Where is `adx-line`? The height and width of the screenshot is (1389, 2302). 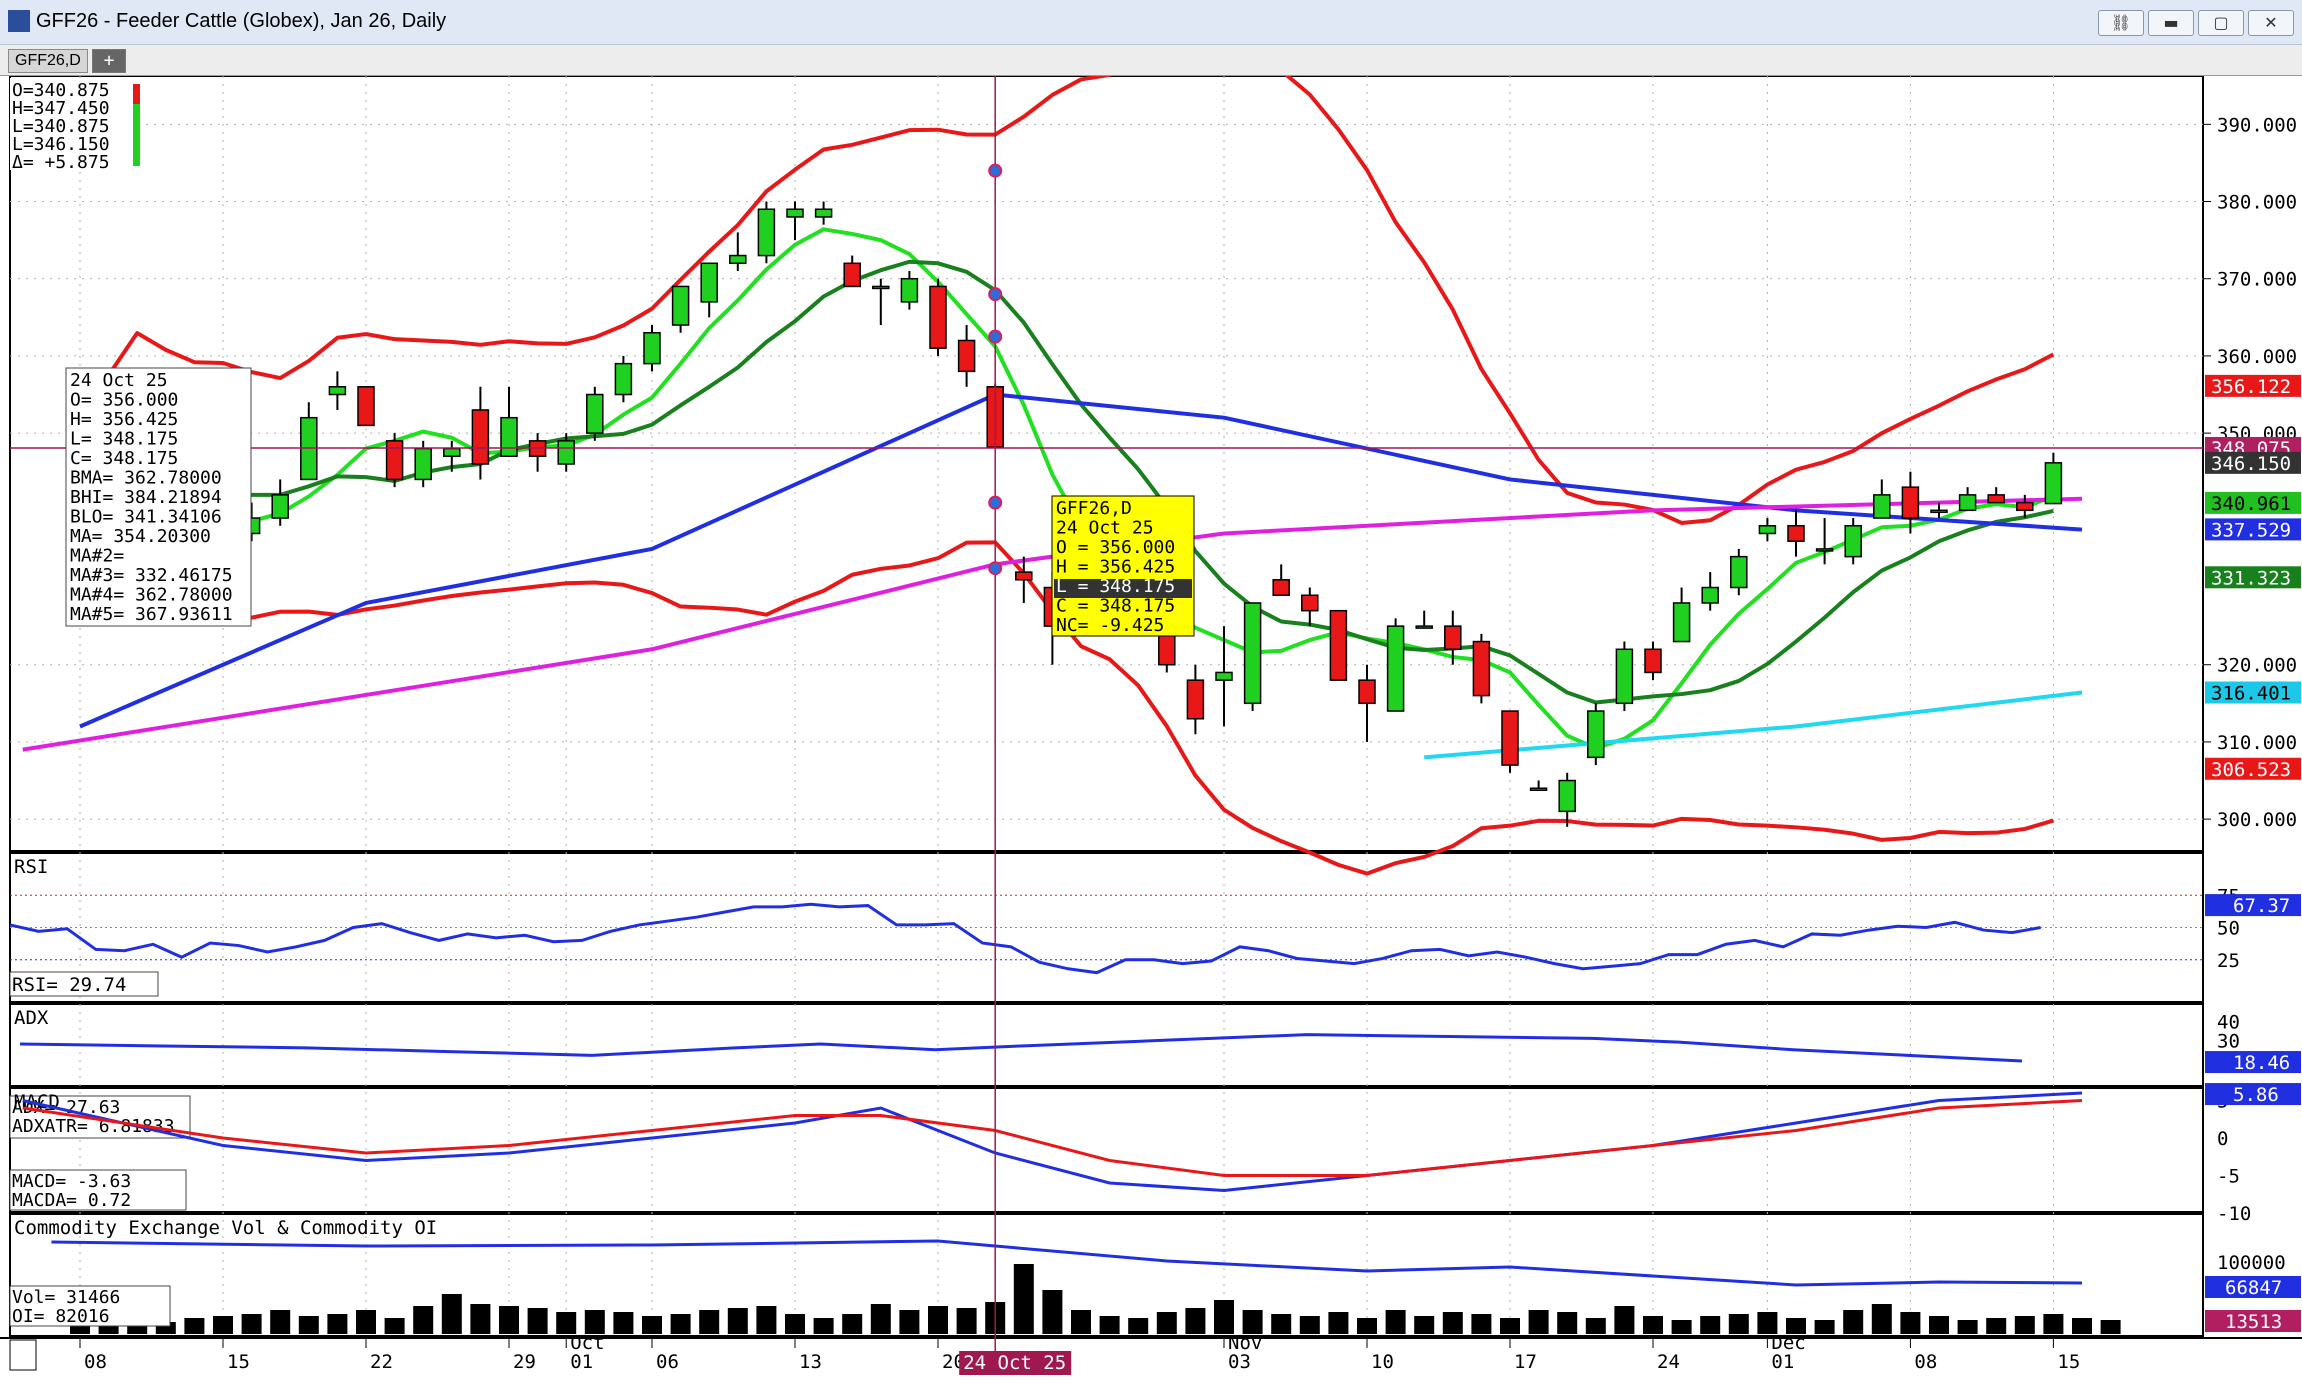
adx-line is located at coordinates (1021, 1048).